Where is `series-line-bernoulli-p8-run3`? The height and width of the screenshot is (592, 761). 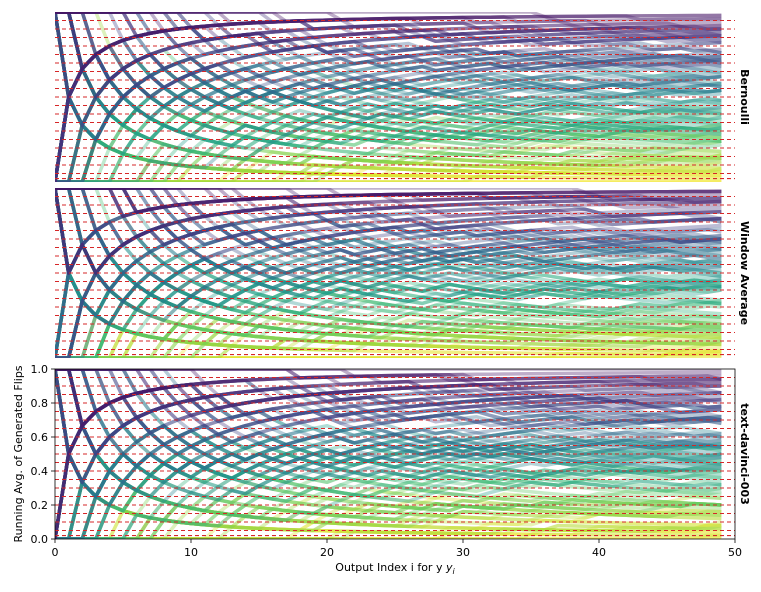 series-line-bernoulli-p8-run3 is located at coordinates (388, 147).